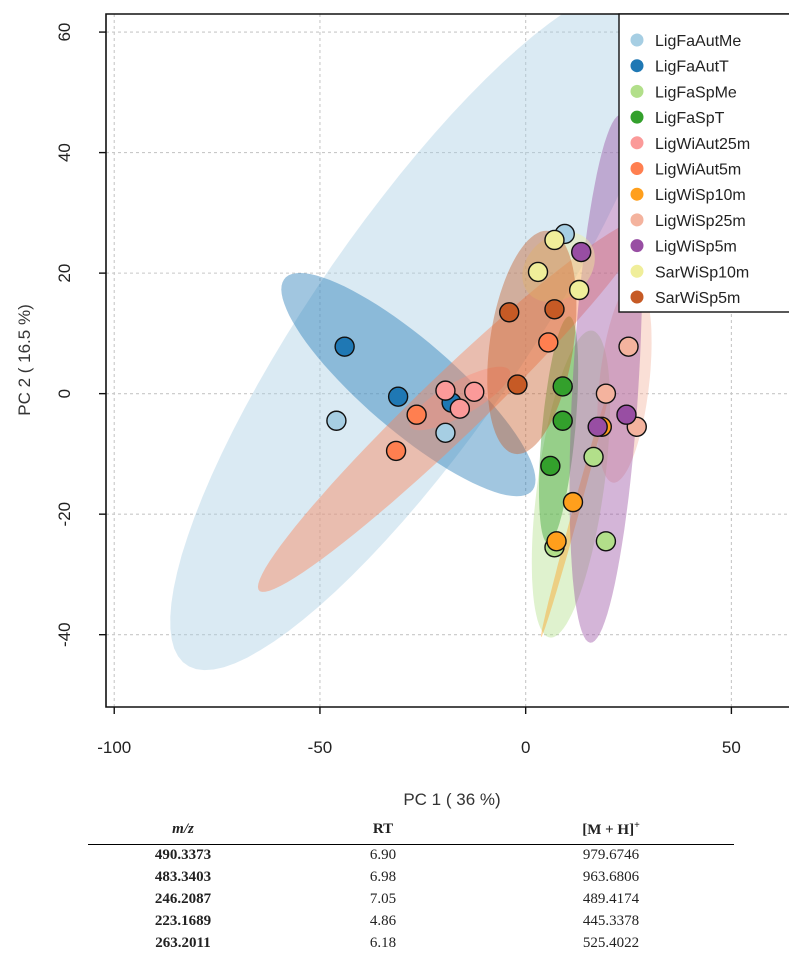 The width and height of the screenshot is (789, 968). Describe the element at coordinates (525, 747) in the screenshot. I see `x-tick-label: 0` at that location.